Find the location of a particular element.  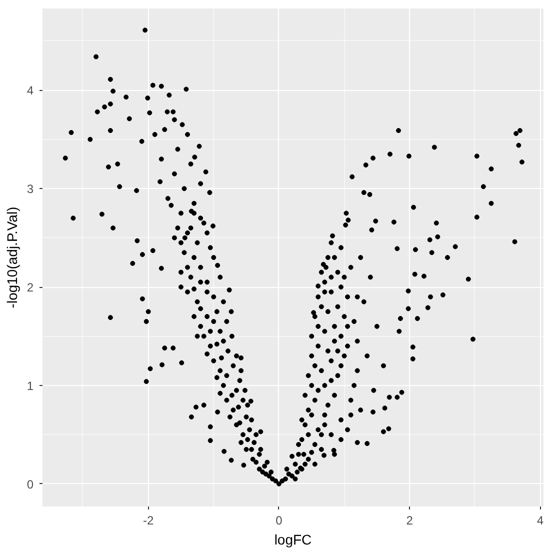

x-tick-label: 2 is located at coordinates (410, 521).